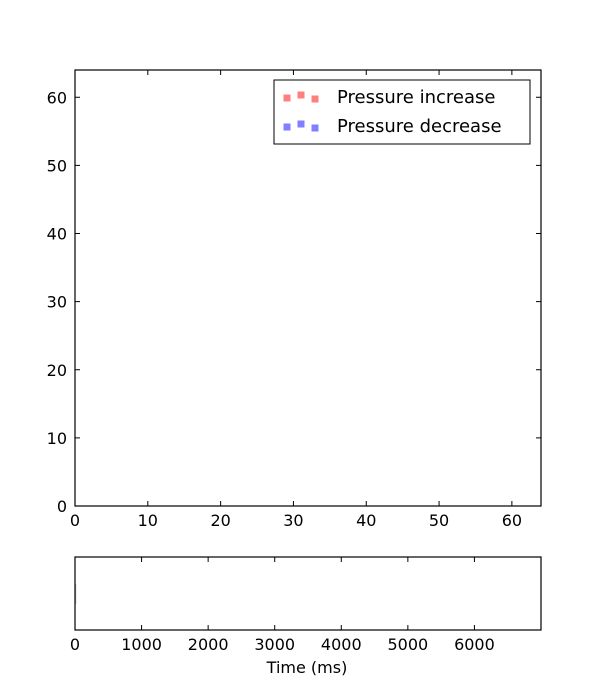 The image size is (600, 700). I want to click on time-x-axis: 0 1000 2000 3000 4000 5000 6000, so click(282, 605).